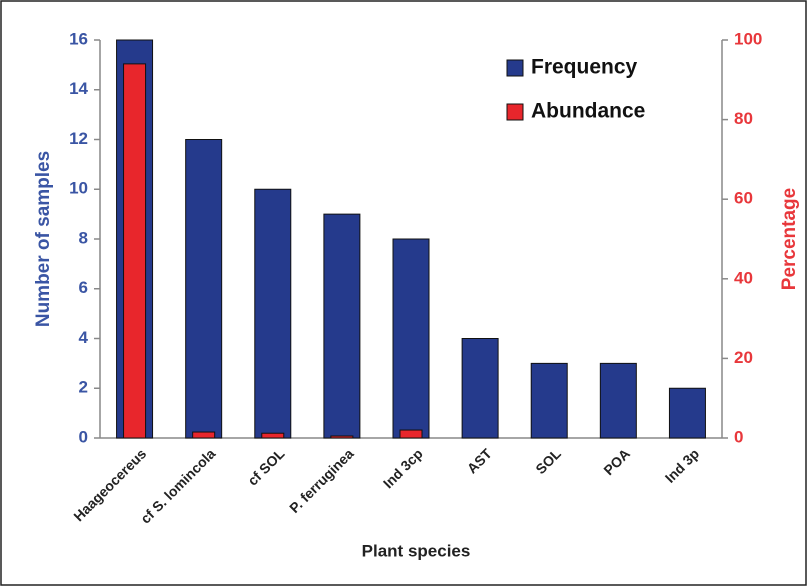 This screenshot has width=807, height=586. What do you see at coordinates (83, 387) in the screenshot?
I see `y-tick-label: 2` at bounding box center [83, 387].